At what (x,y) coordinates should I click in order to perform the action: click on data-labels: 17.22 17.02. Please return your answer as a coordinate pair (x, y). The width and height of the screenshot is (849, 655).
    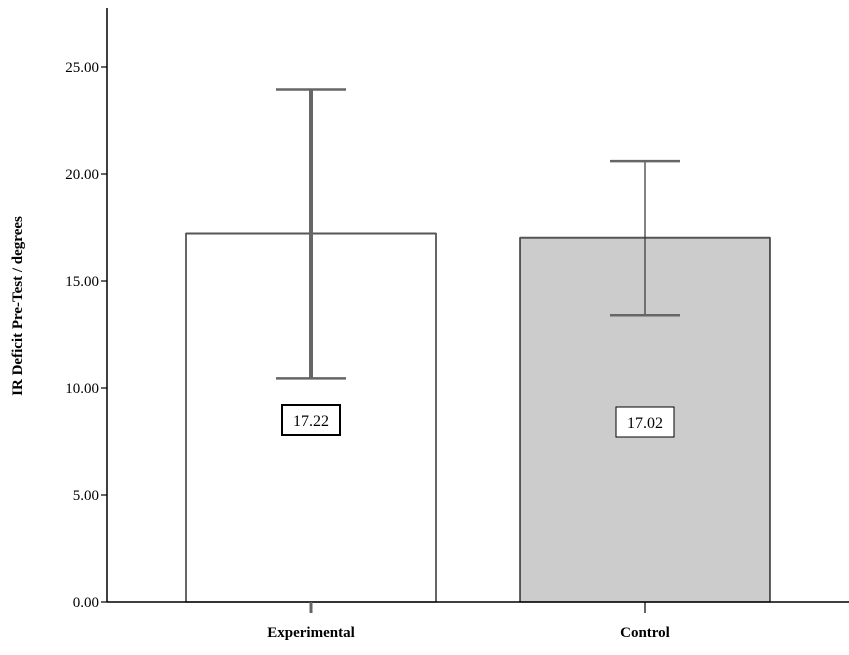
    Looking at the image, I should click on (478, 421).